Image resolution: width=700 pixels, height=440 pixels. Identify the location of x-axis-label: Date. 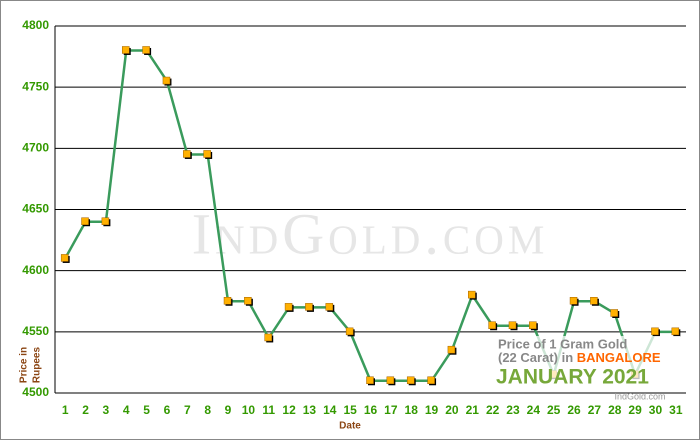
(350, 426).